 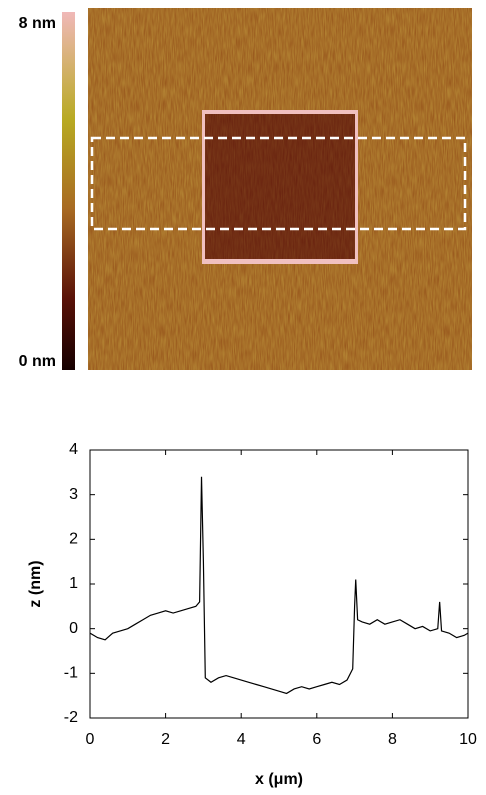 What do you see at coordinates (37, 361) in the screenshot?
I see `colorbar-label: 0 nm` at bounding box center [37, 361].